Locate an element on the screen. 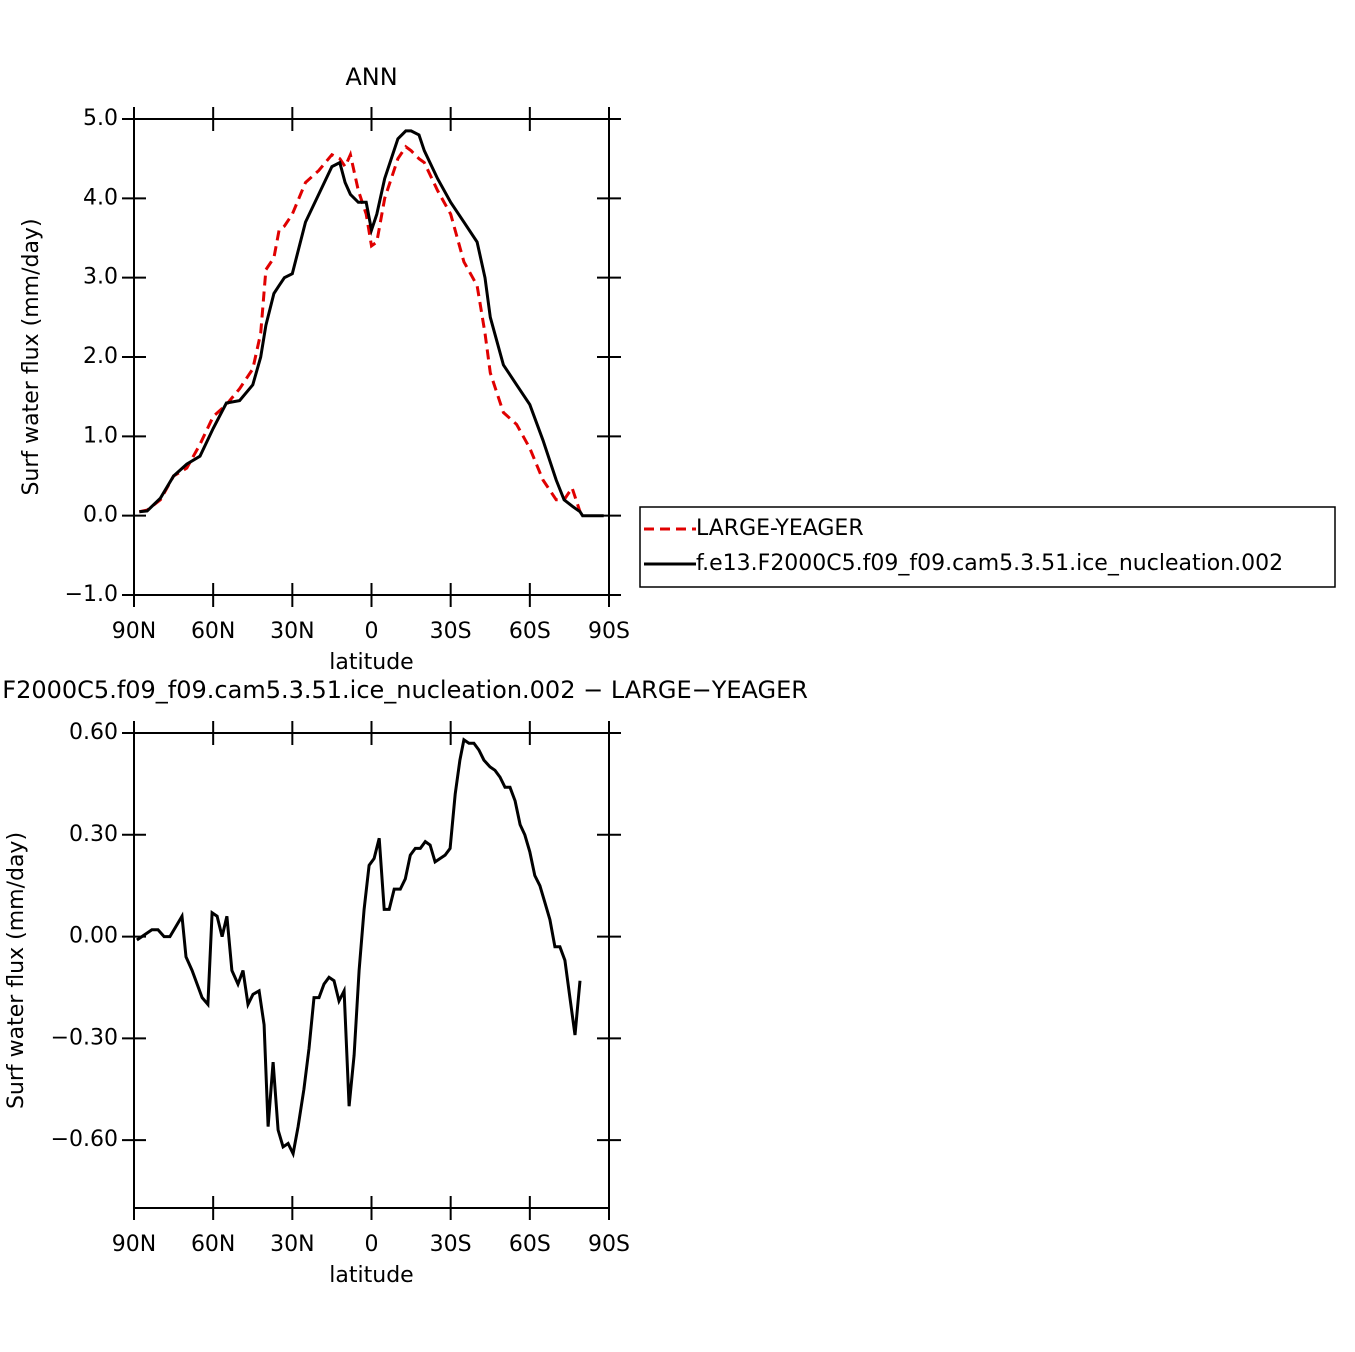 Image resolution: width=1355 pixels, height=1352 pixels. y-tick-label: 0.0 is located at coordinates (100, 515).